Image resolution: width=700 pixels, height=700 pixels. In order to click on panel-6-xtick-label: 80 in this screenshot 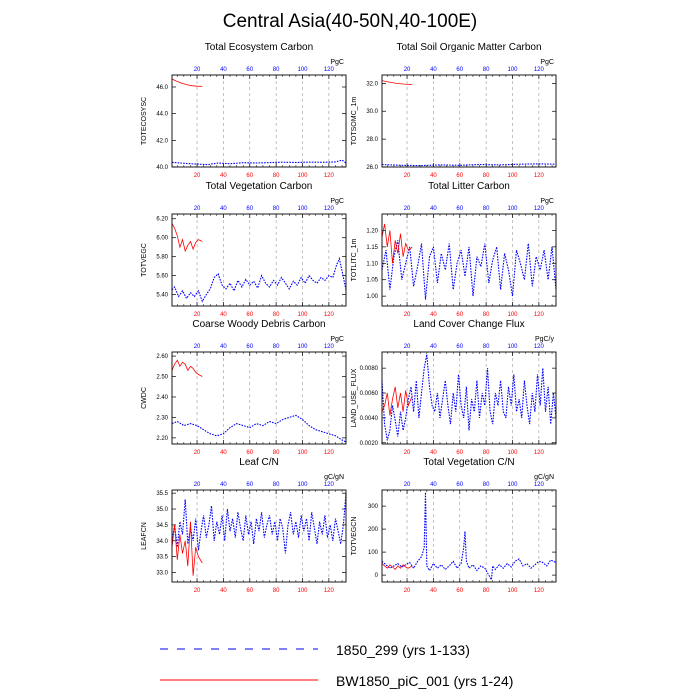, I will do `click(486, 453)`.